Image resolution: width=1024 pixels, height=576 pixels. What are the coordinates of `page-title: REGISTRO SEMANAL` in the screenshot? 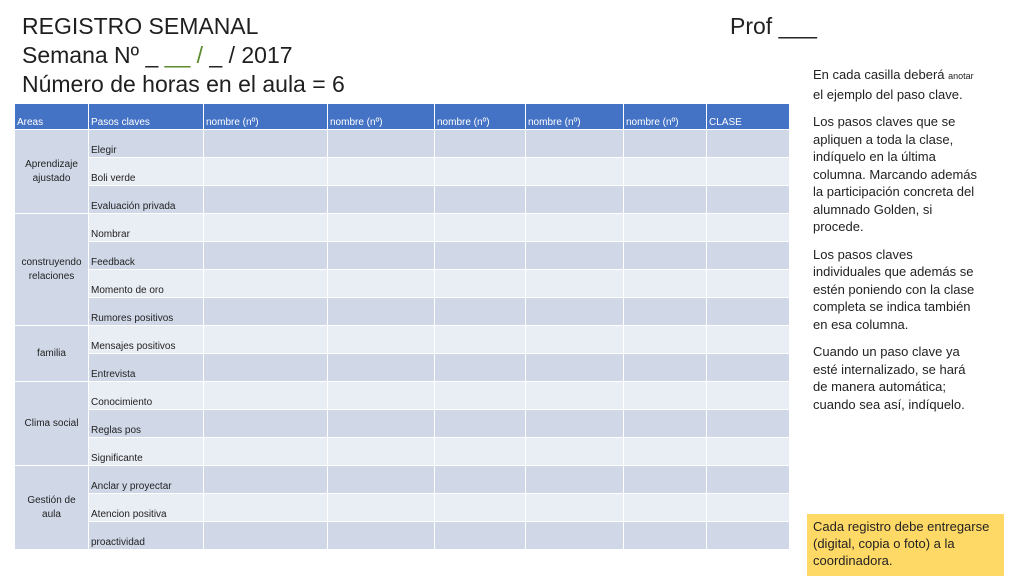 It's located at (140, 26).